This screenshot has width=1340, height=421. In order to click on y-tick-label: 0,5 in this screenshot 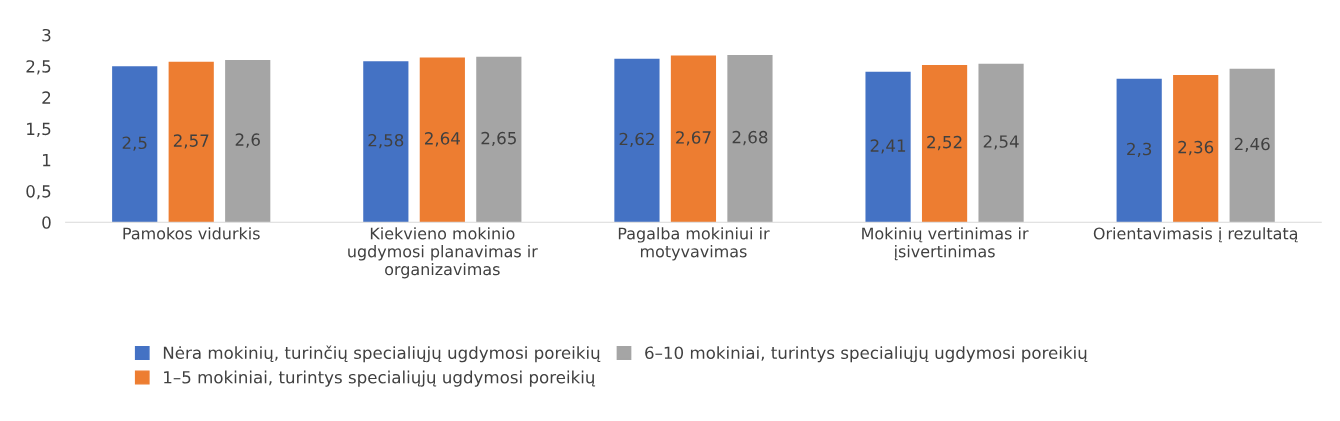, I will do `click(38, 192)`.